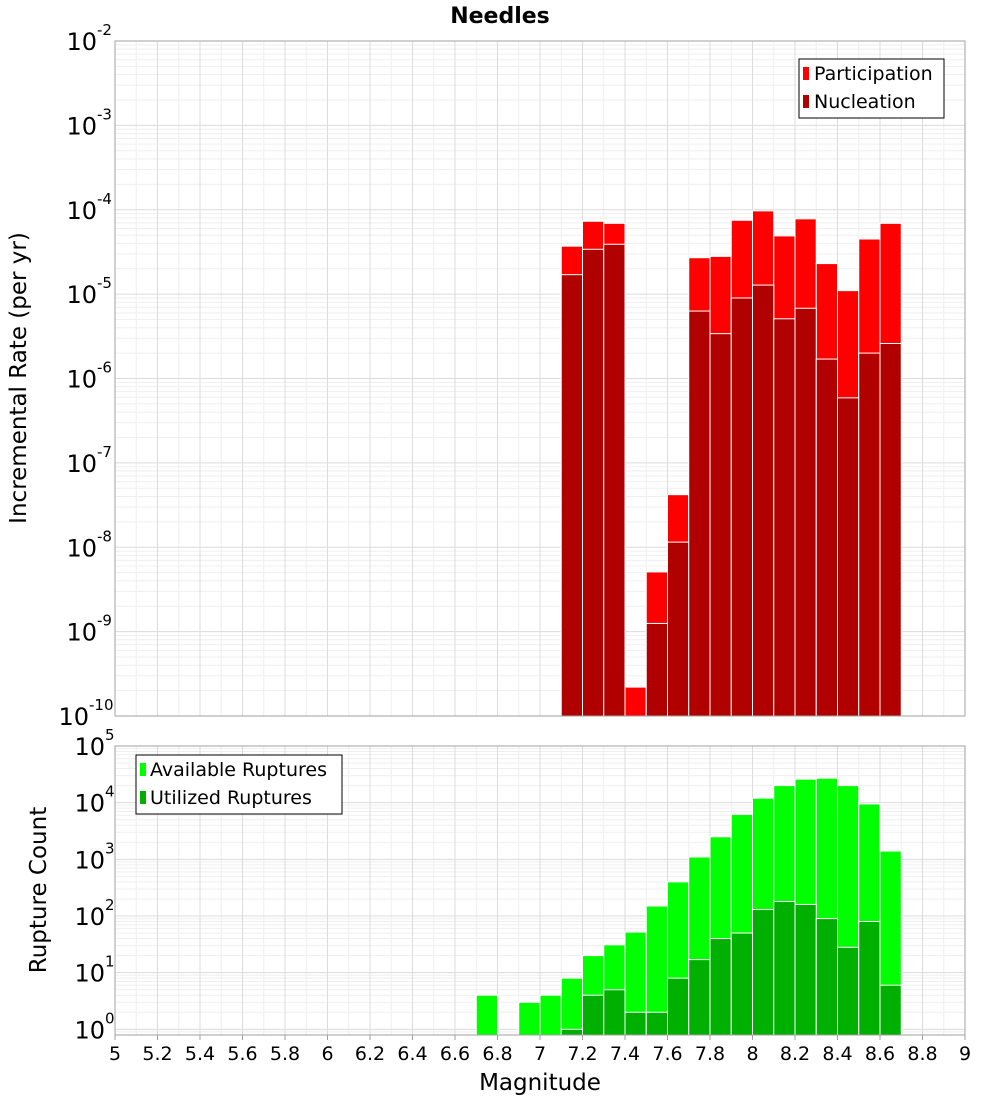 The width and height of the screenshot is (1000, 1100). I want to click on x-tick-label: 5.8, so click(285, 1054).